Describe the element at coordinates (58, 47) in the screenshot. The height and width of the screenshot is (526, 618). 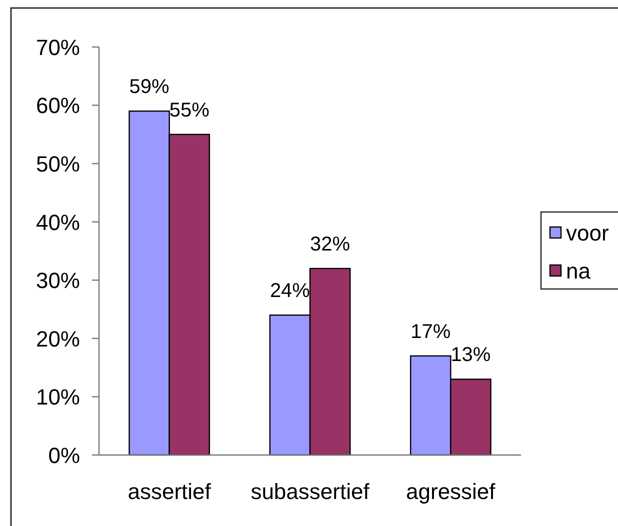
I see `y-tick-label: 70%` at that location.